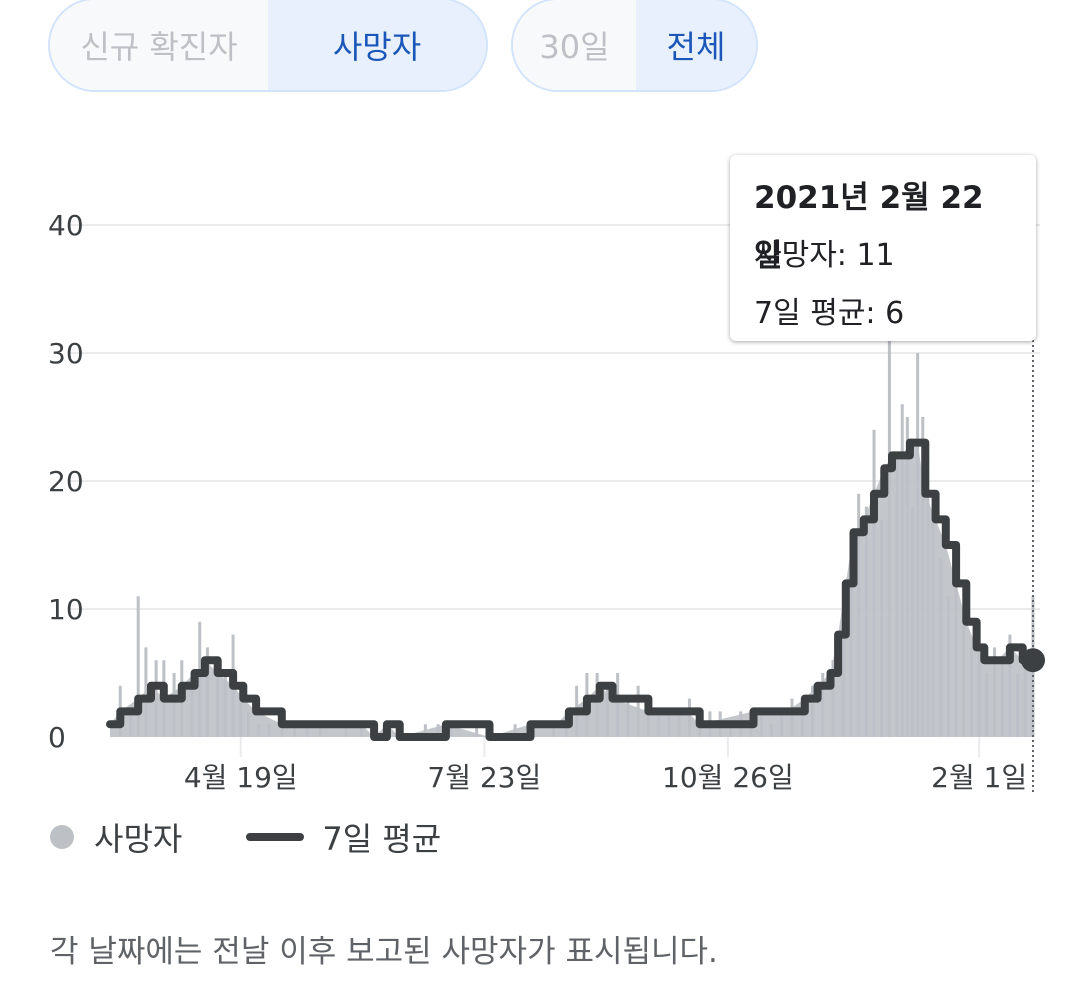  I want to click on y-tick-label: 40, so click(66, 225).